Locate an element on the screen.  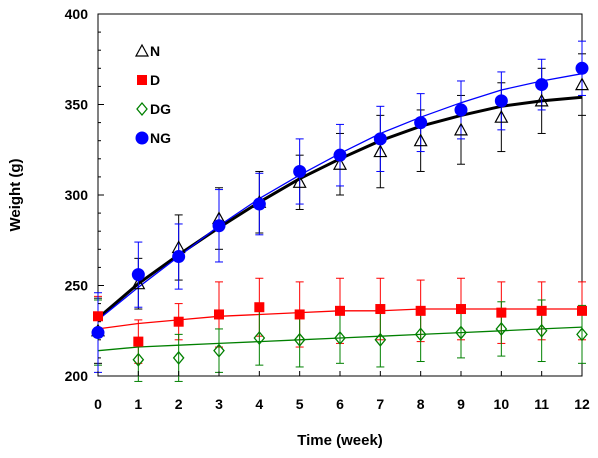
legend: ND DG NG is located at coordinates (152, 94).